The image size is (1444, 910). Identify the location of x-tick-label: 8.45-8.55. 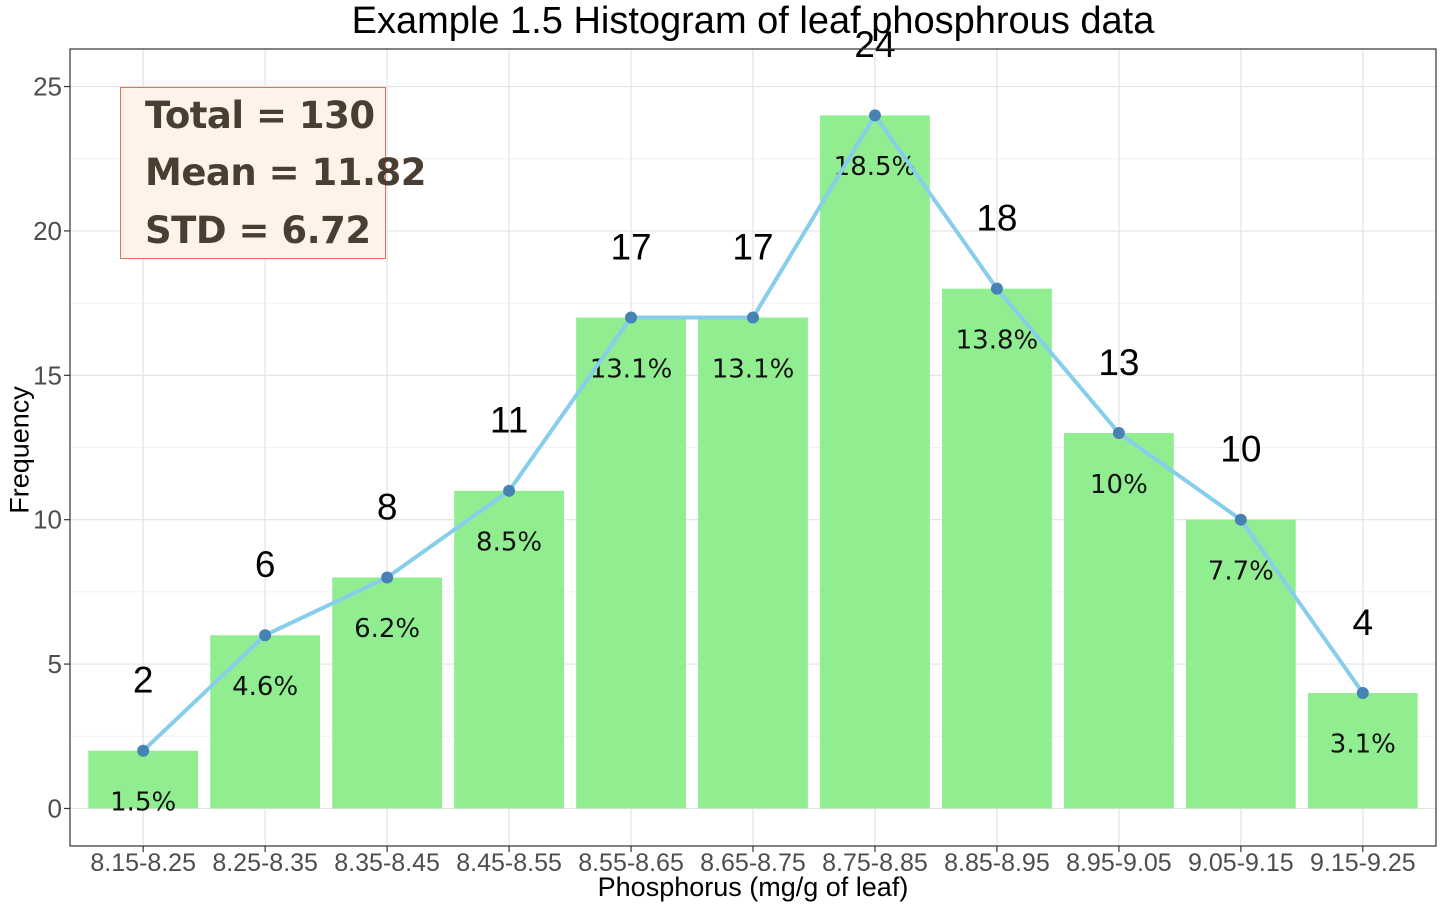
(509, 863).